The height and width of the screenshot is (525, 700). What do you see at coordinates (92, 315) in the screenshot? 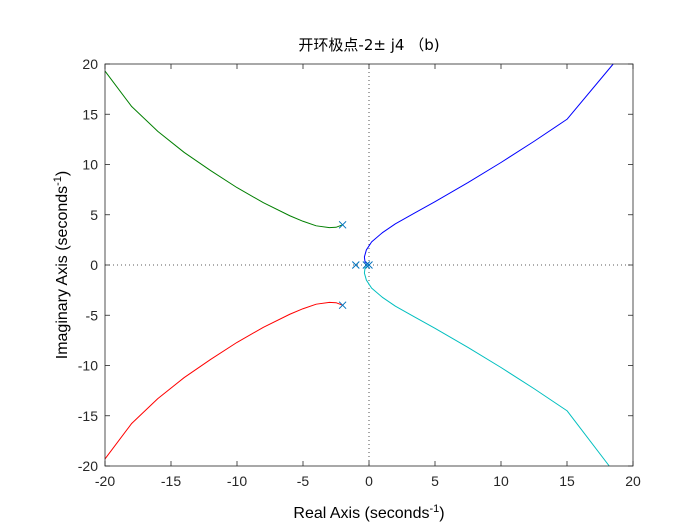
I see `y-tick-label: -5` at bounding box center [92, 315].